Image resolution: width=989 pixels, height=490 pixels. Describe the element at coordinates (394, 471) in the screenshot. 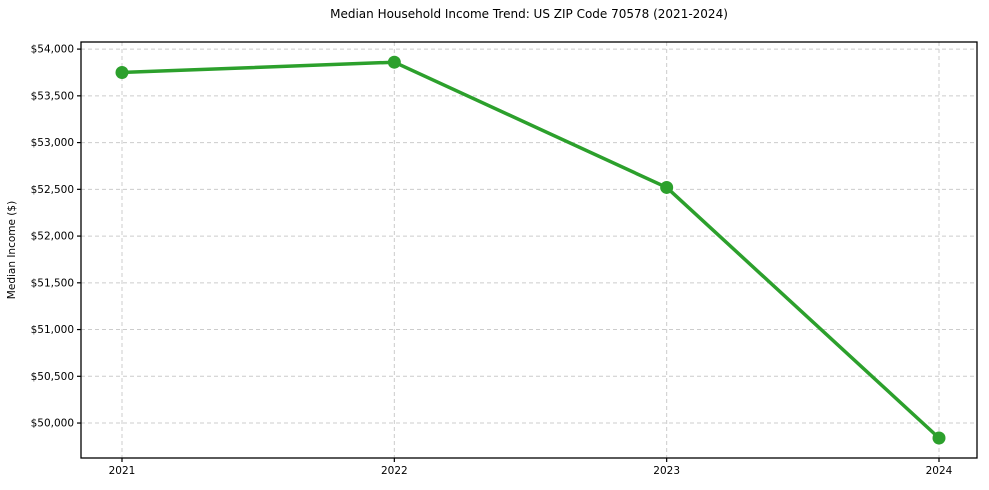

I see `x-tick-label: 2022` at that location.